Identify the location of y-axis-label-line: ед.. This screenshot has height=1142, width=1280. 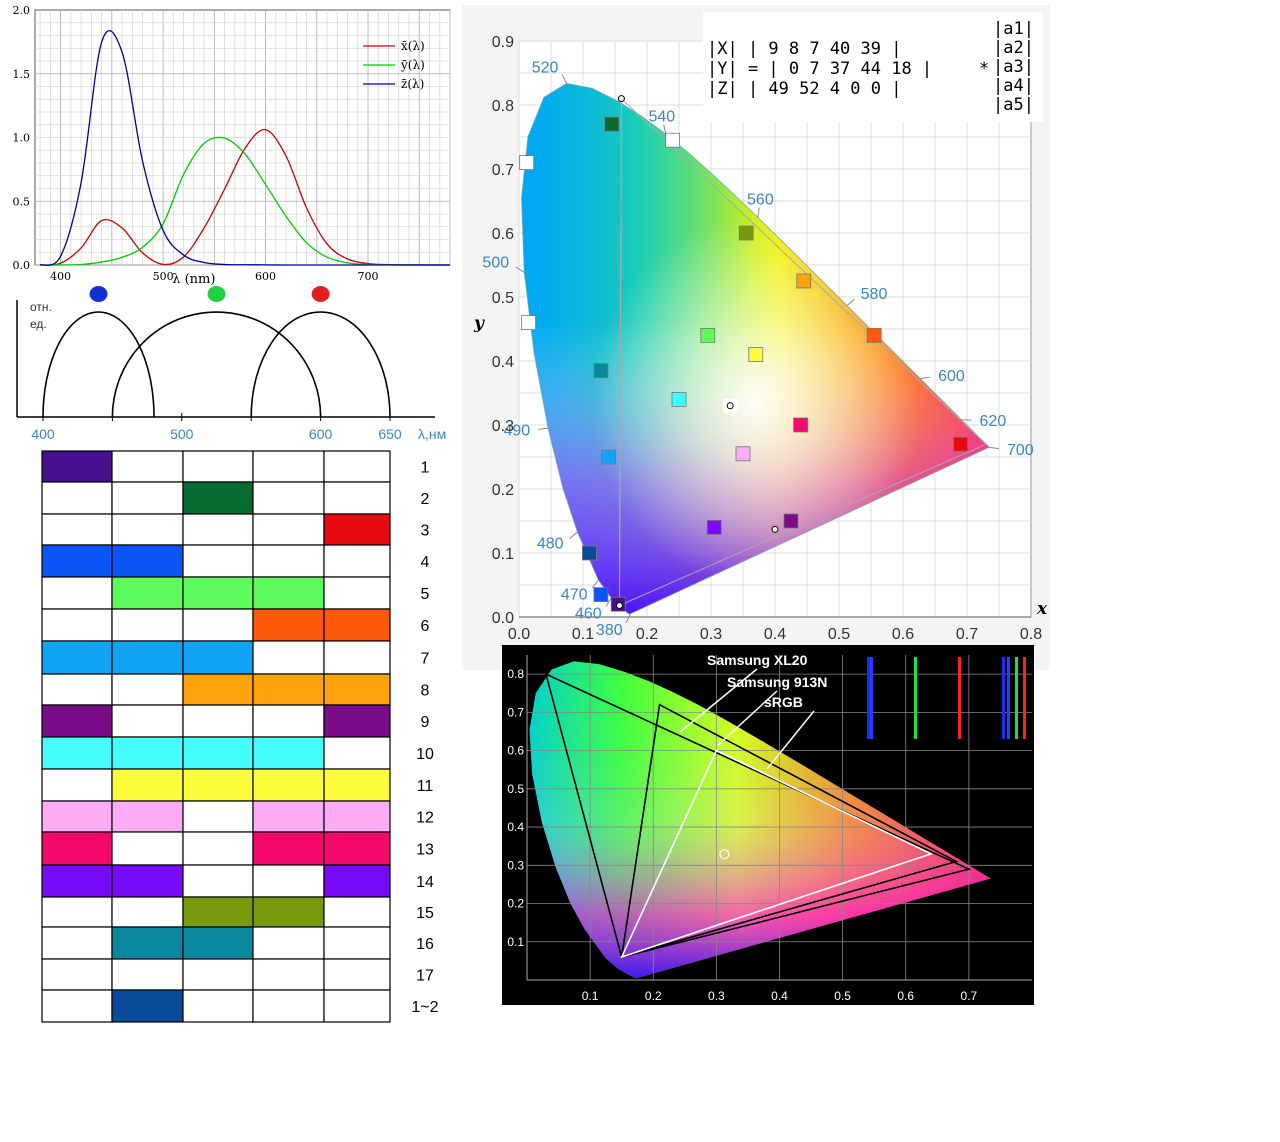
(38, 324).